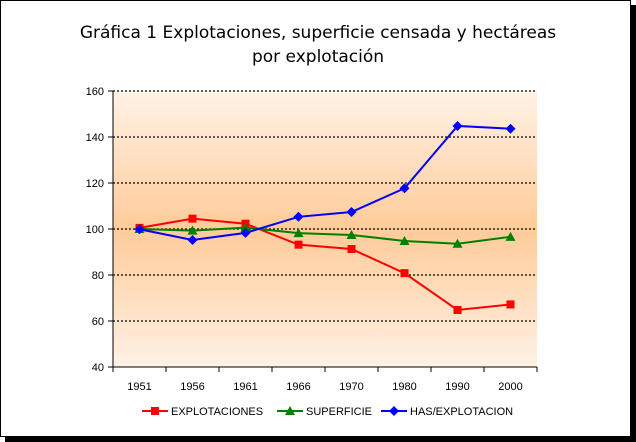  Describe the element at coordinates (95, 92) in the screenshot. I see `y-tick-label: 160` at that location.